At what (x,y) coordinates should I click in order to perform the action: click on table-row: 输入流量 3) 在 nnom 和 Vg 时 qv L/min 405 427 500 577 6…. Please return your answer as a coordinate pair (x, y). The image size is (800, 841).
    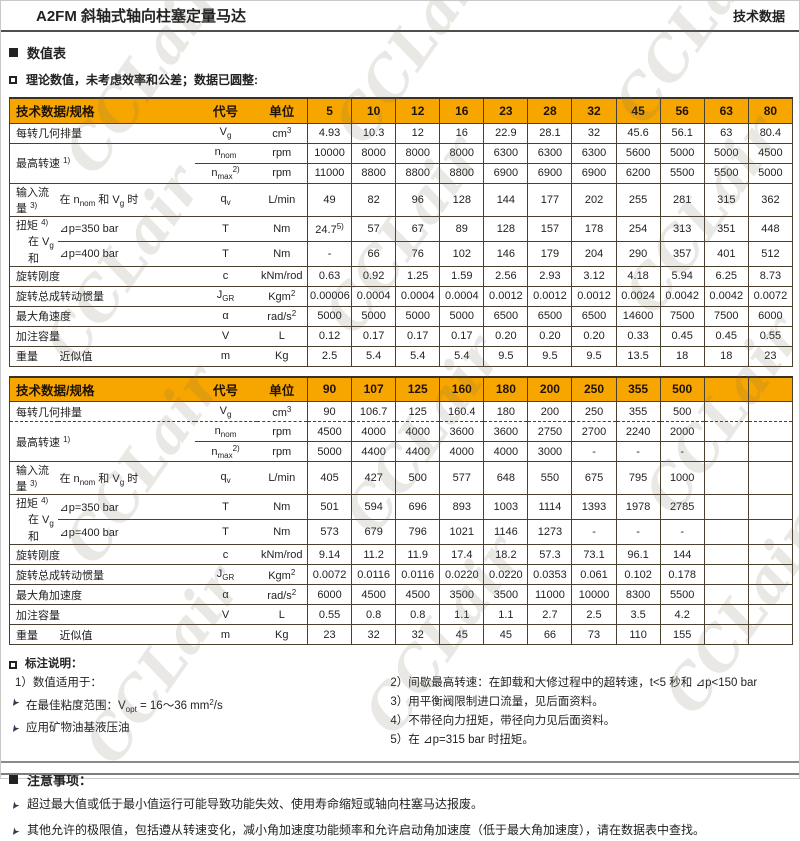
    Looking at the image, I should click on (401, 478).